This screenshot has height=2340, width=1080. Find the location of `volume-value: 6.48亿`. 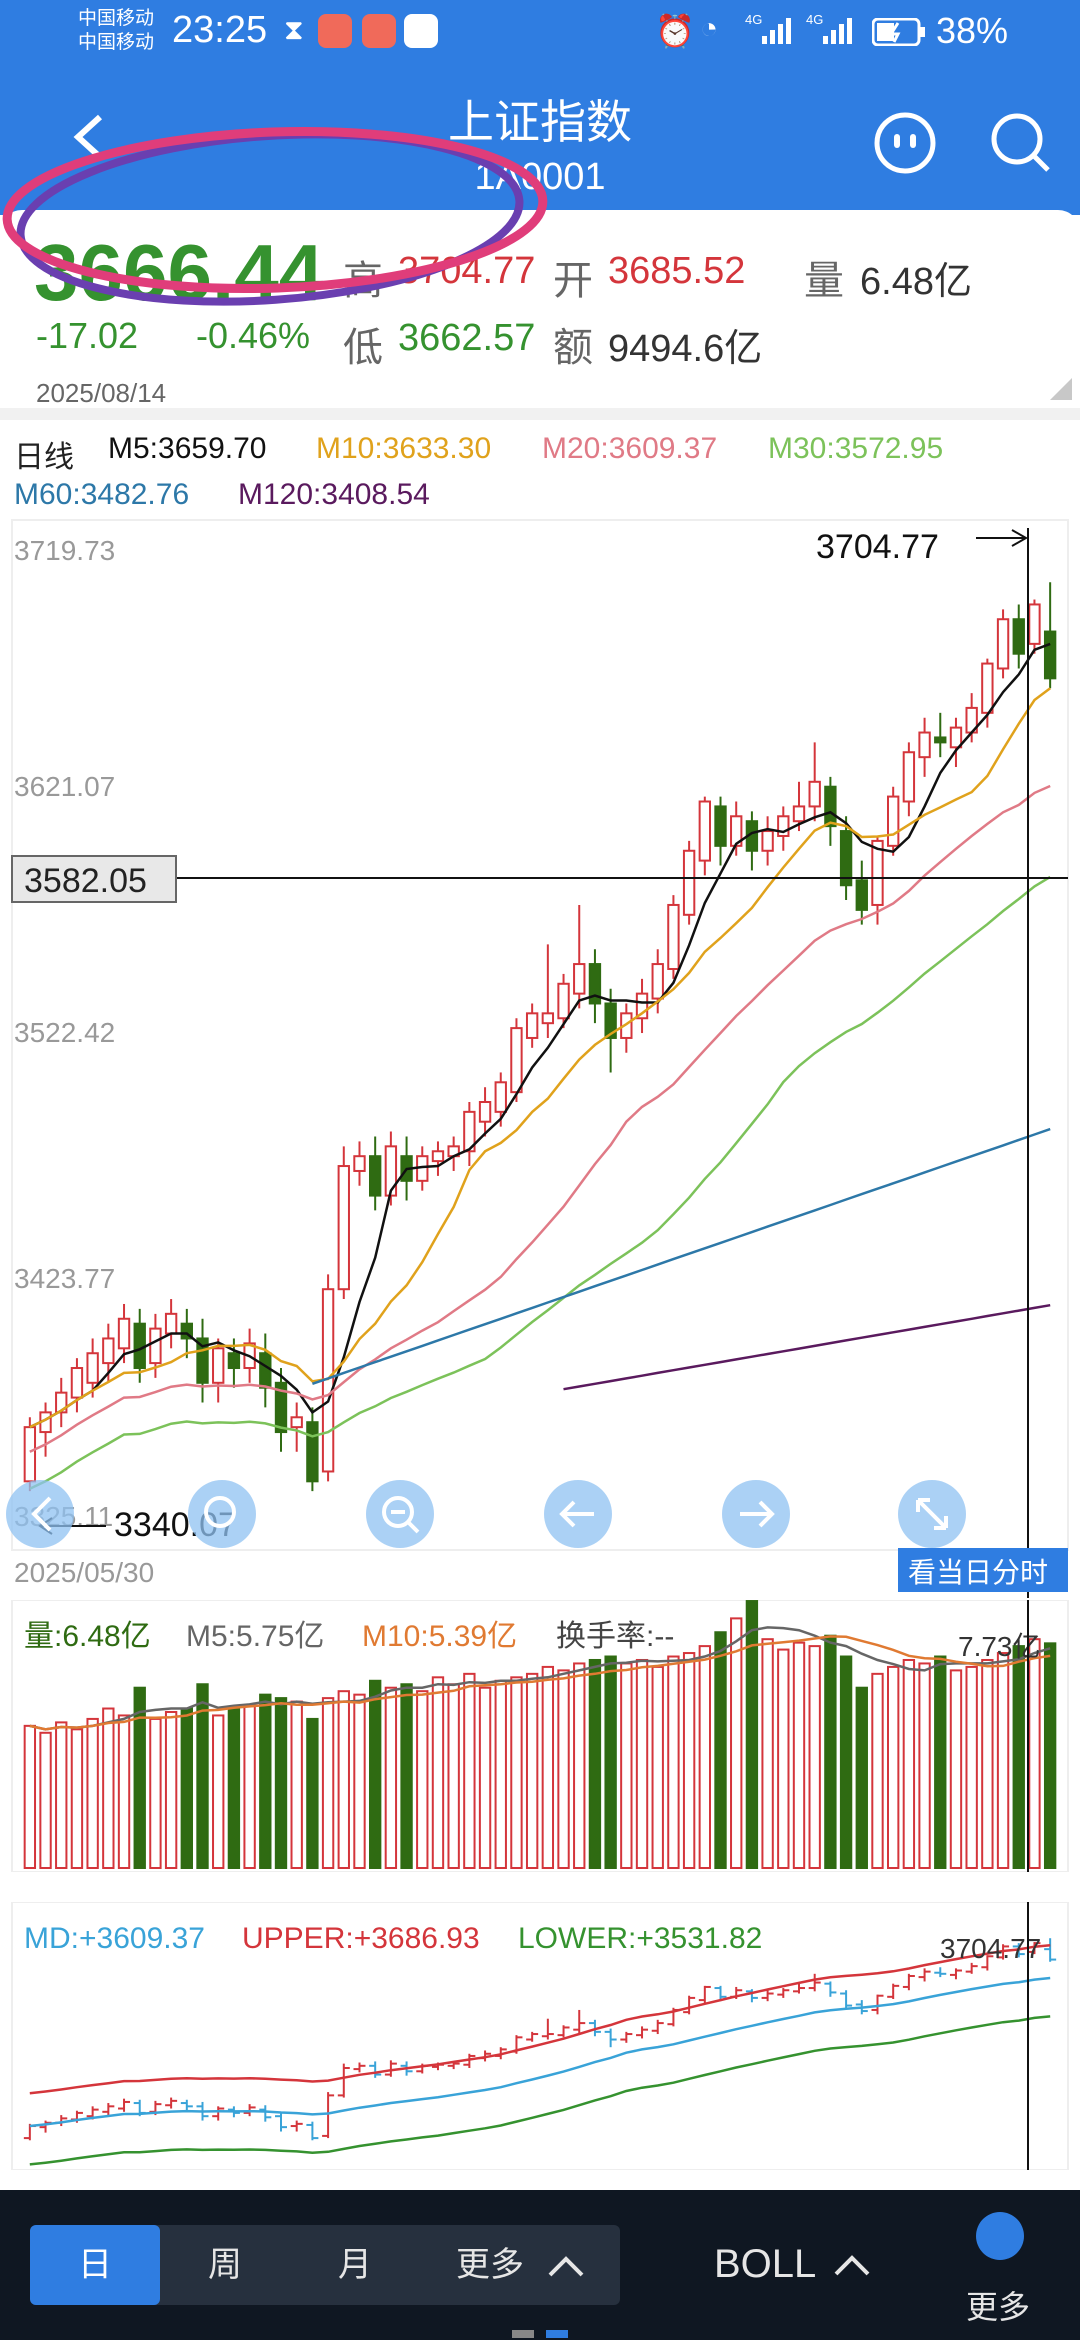

volume-value: 6.48亿 is located at coordinates (916, 282).